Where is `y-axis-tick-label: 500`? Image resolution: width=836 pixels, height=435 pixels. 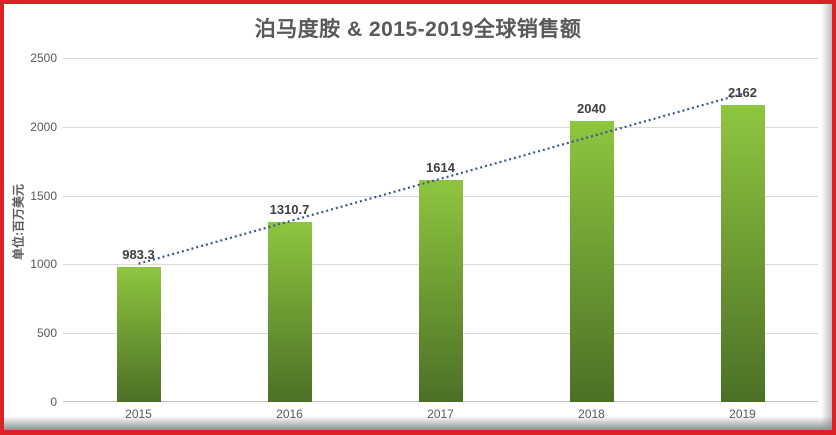 y-axis-tick-label: 500 is located at coordinates (46, 333).